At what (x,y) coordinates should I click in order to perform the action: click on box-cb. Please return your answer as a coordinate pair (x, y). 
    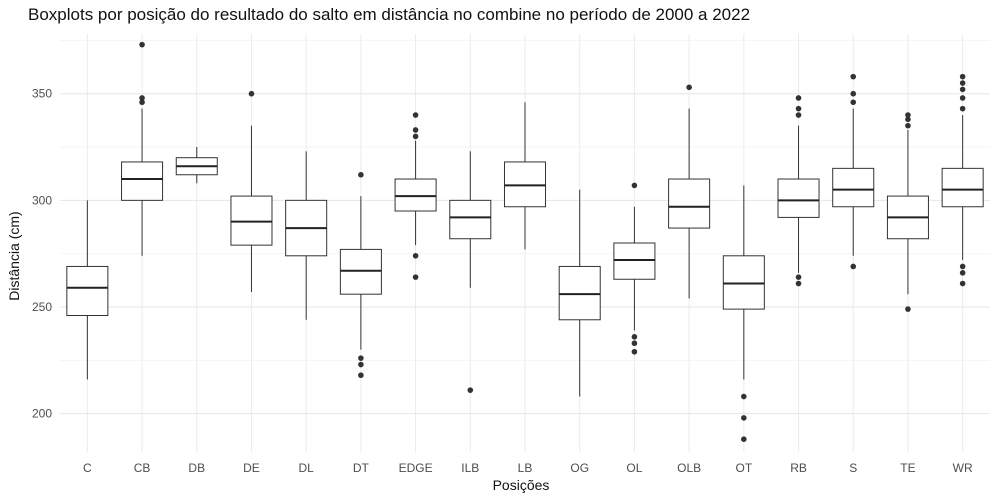
    Looking at the image, I should click on (142, 148).